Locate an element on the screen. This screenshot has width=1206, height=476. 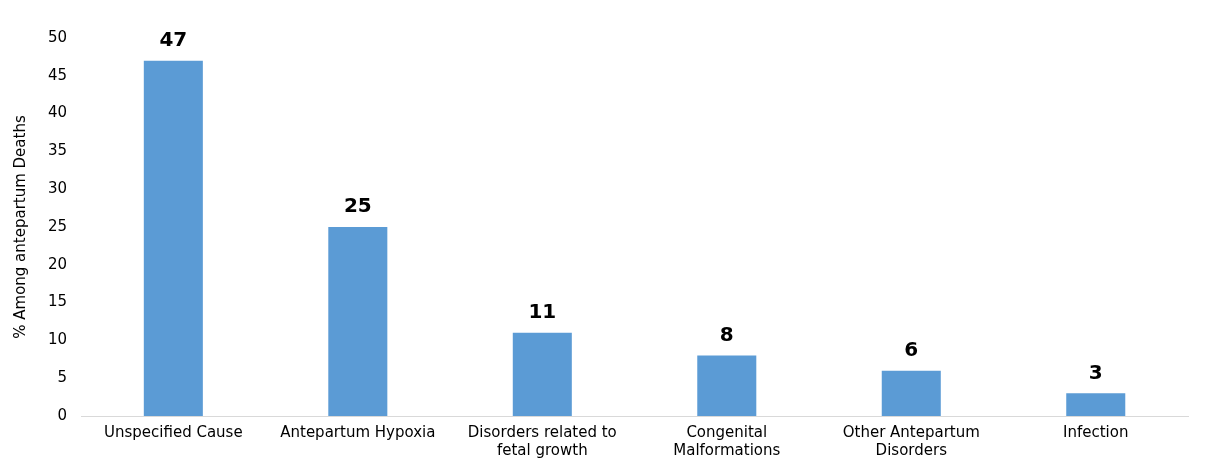
y-axis-title: % Among antepartum Deaths is located at coordinates (19, 227).